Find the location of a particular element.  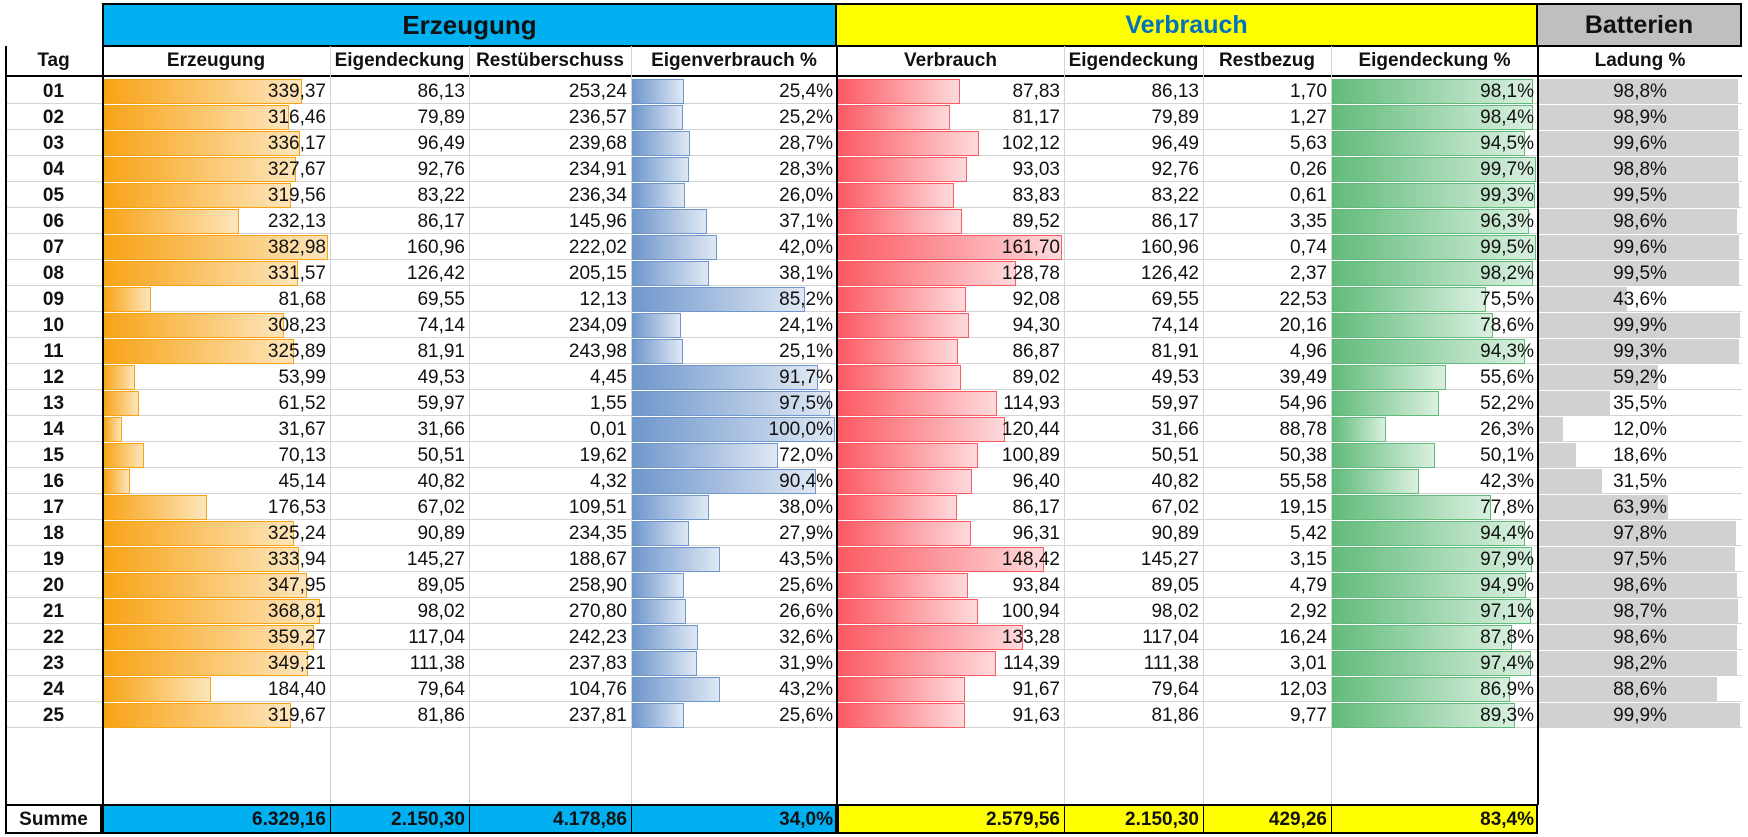

erzeugung-cell: 336,17 is located at coordinates (296, 143).